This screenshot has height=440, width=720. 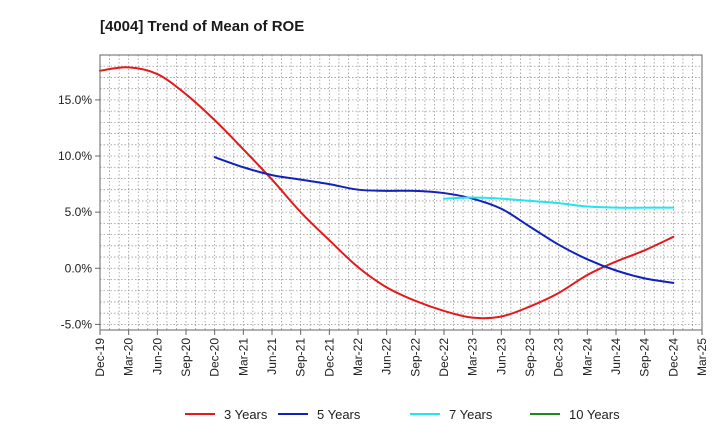 I want to click on y-tick-label: 15.0%, so click(x=75, y=100).